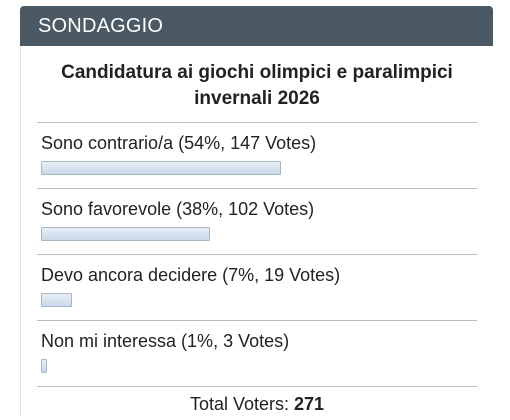  What do you see at coordinates (101, 25) in the screenshot?
I see `widget-title: SONDAGGIO` at bounding box center [101, 25].